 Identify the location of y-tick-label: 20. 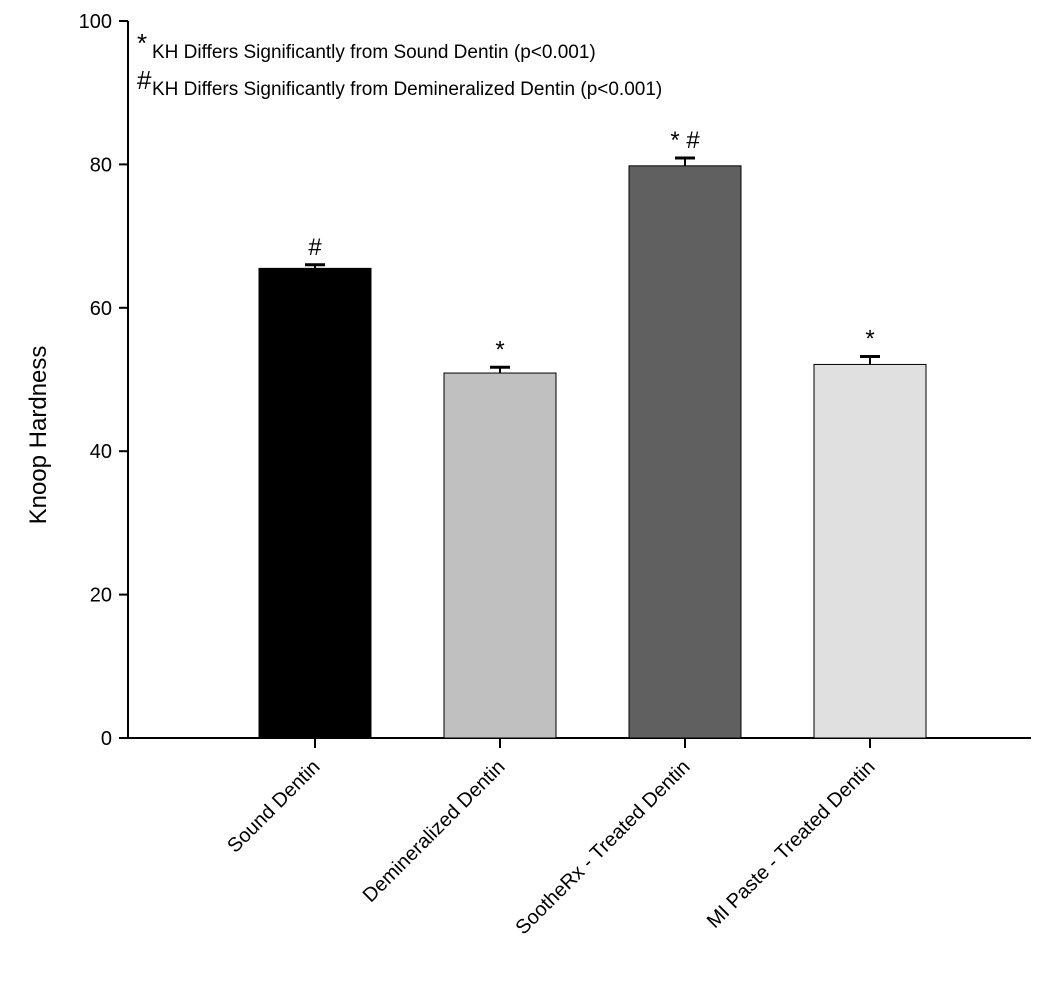
(101, 596).